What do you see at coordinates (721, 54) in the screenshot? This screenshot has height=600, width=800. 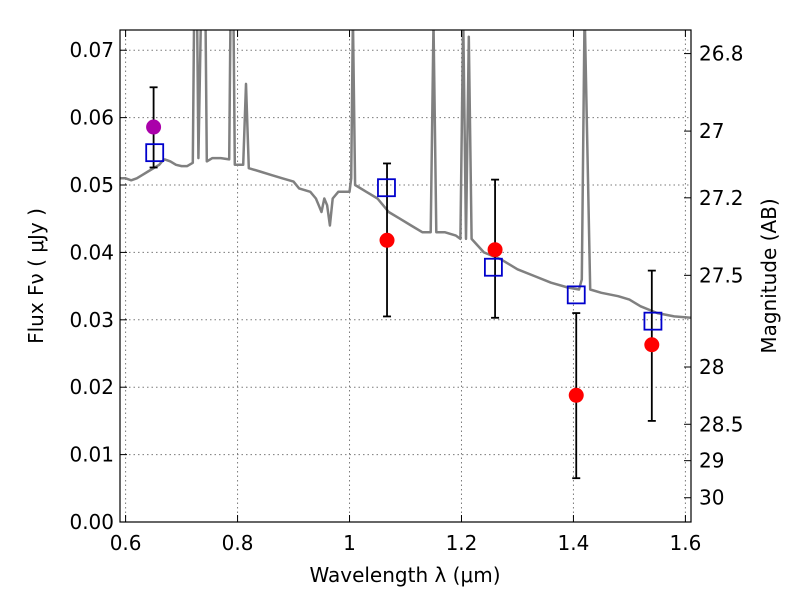 I see `y2-tick-label: 26.8` at bounding box center [721, 54].